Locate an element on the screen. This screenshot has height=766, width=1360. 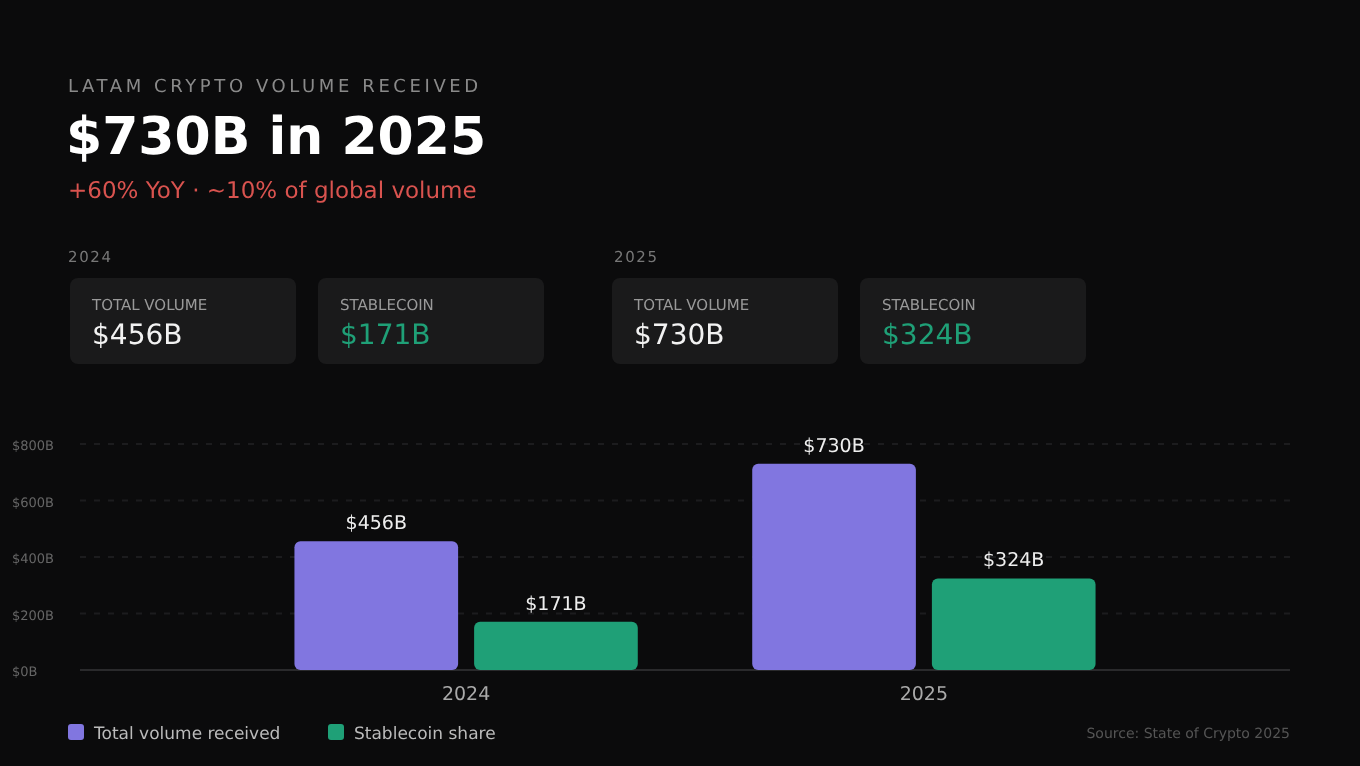
text: $730B is located at coordinates (679, 336).